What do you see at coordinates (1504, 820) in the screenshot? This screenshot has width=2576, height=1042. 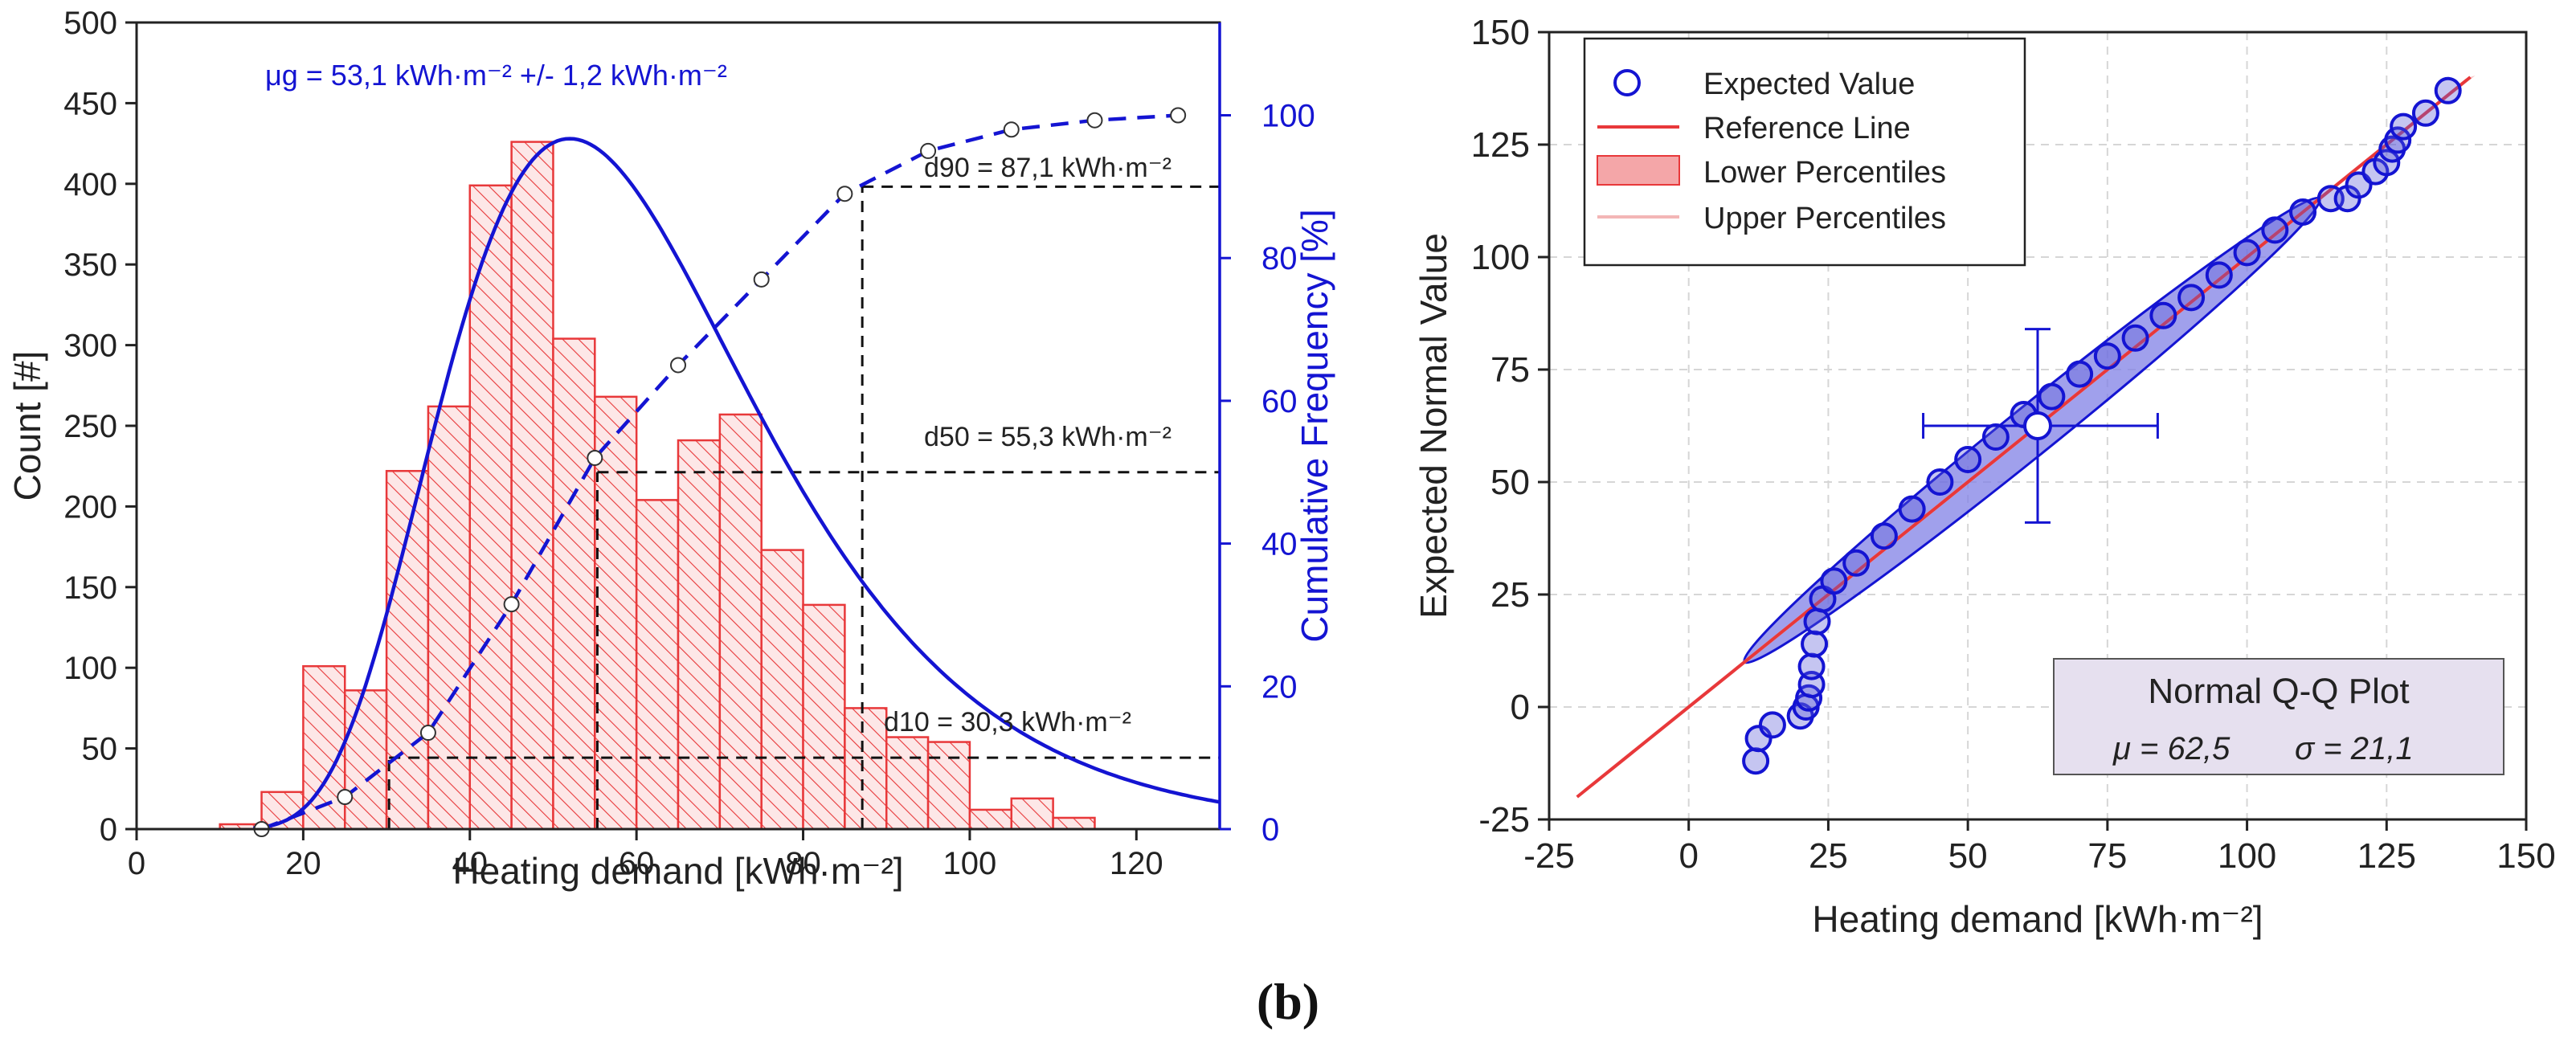 I see `y-tick-label: -25` at bounding box center [1504, 820].